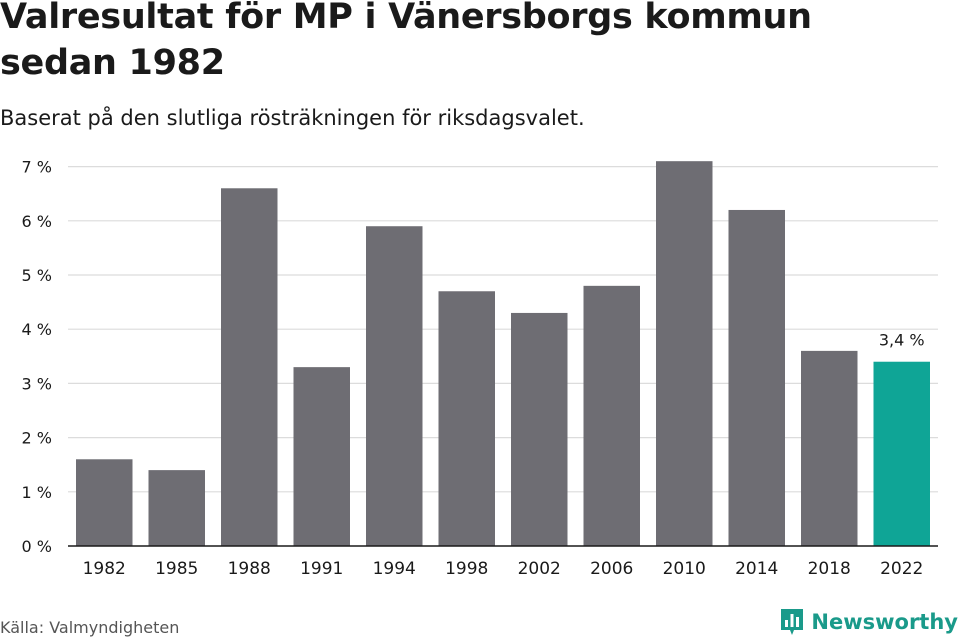 This screenshot has height=640, width=960. I want to click on brand-logo: Newsworthy, so click(868, 622).